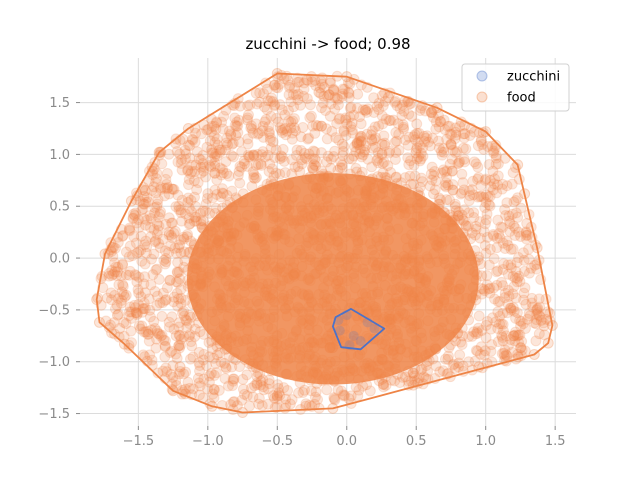 This screenshot has height=480, width=640. What do you see at coordinates (277, 441) in the screenshot?
I see `x-tick-label: −0.5` at bounding box center [277, 441].